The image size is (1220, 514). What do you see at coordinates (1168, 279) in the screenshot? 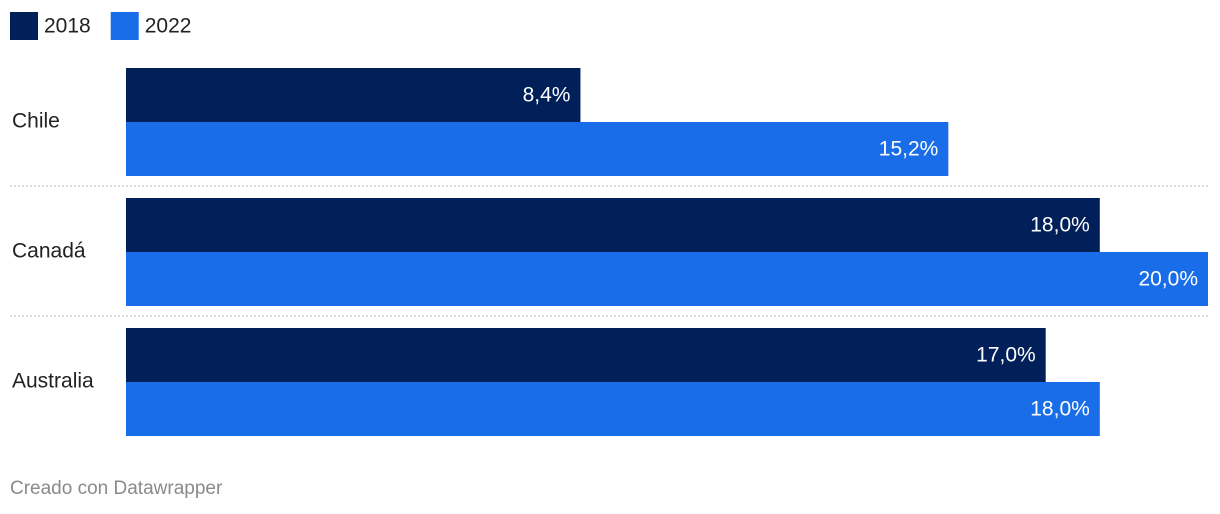
I see `value-label: 20,0%` at bounding box center [1168, 279].